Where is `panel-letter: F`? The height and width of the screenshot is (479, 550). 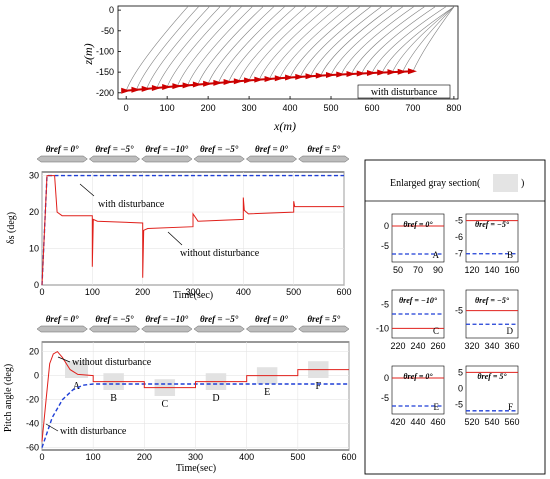
panel-letter: F is located at coordinates (510, 407).